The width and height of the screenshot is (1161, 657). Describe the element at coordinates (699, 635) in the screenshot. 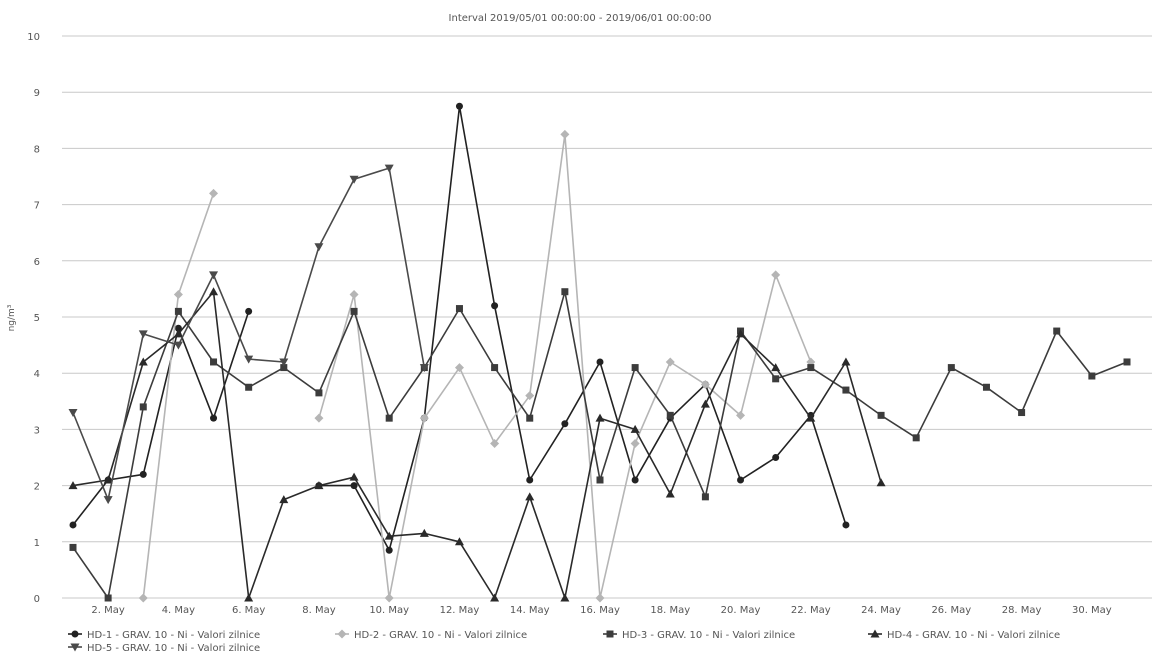

I see `legend-item: HD-3 - GRAV. 10 - Ni - Valori zilnice` at that location.